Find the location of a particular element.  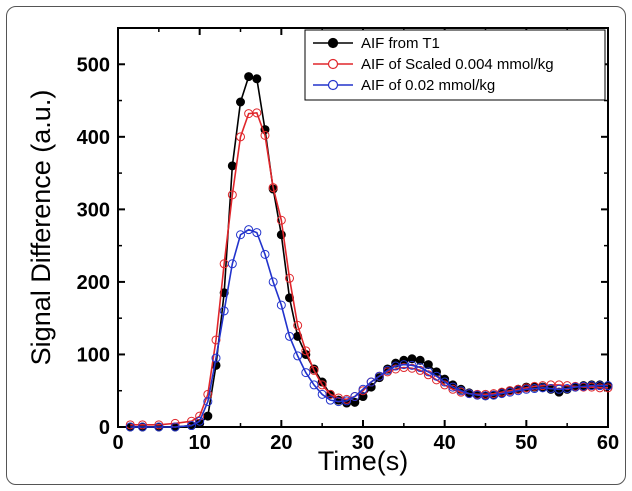

x-tick-label: 20 is located at coordinates (281, 443).